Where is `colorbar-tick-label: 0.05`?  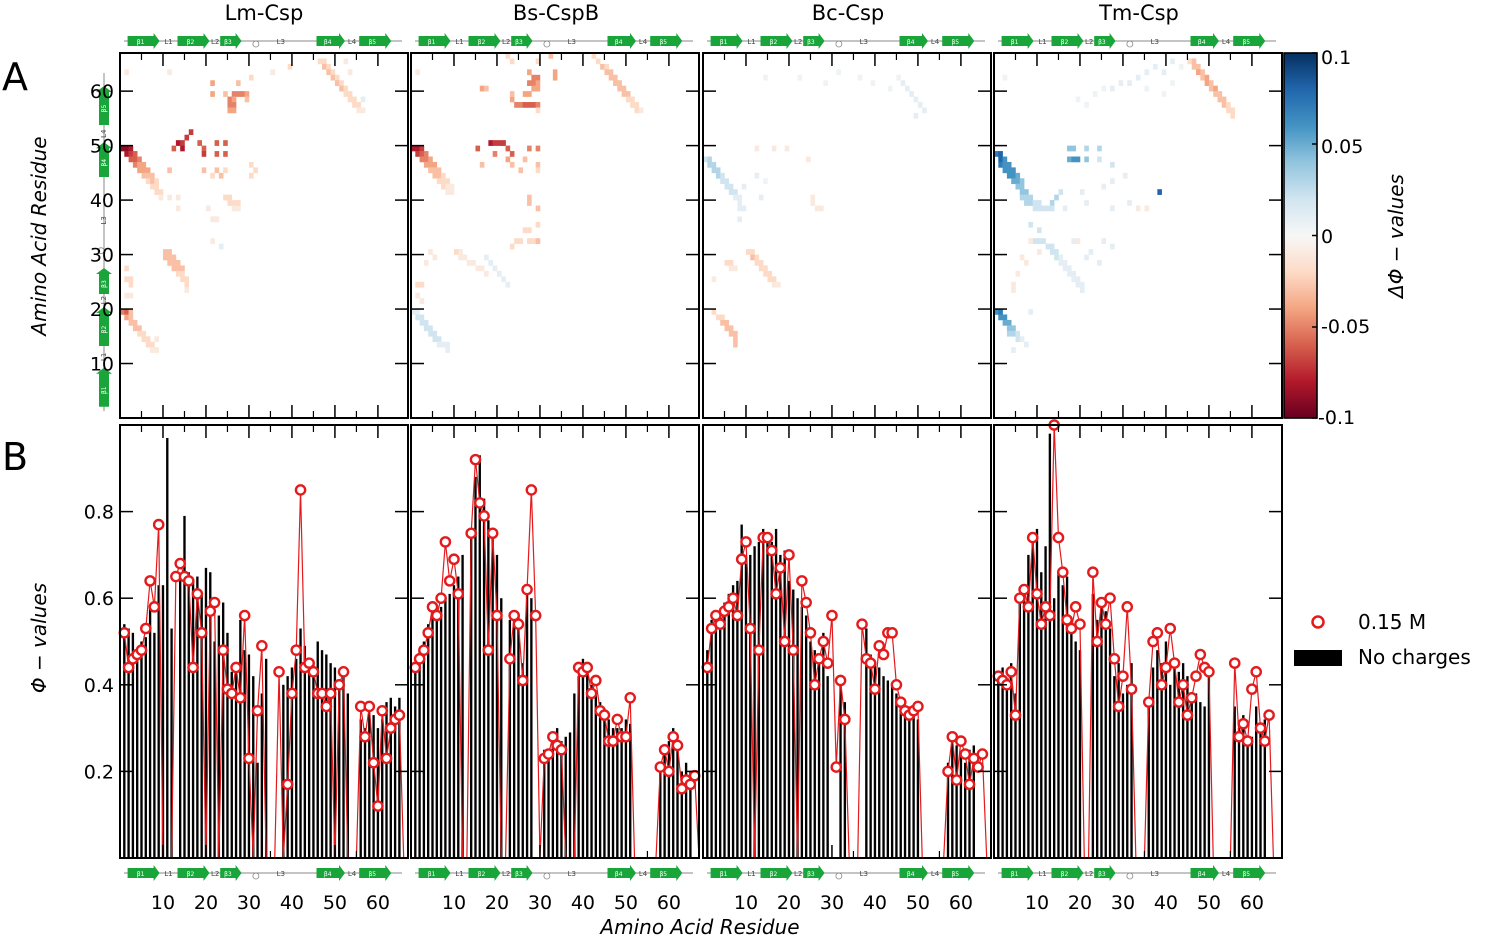
colorbar-tick-label: 0.05 is located at coordinates (1342, 147).